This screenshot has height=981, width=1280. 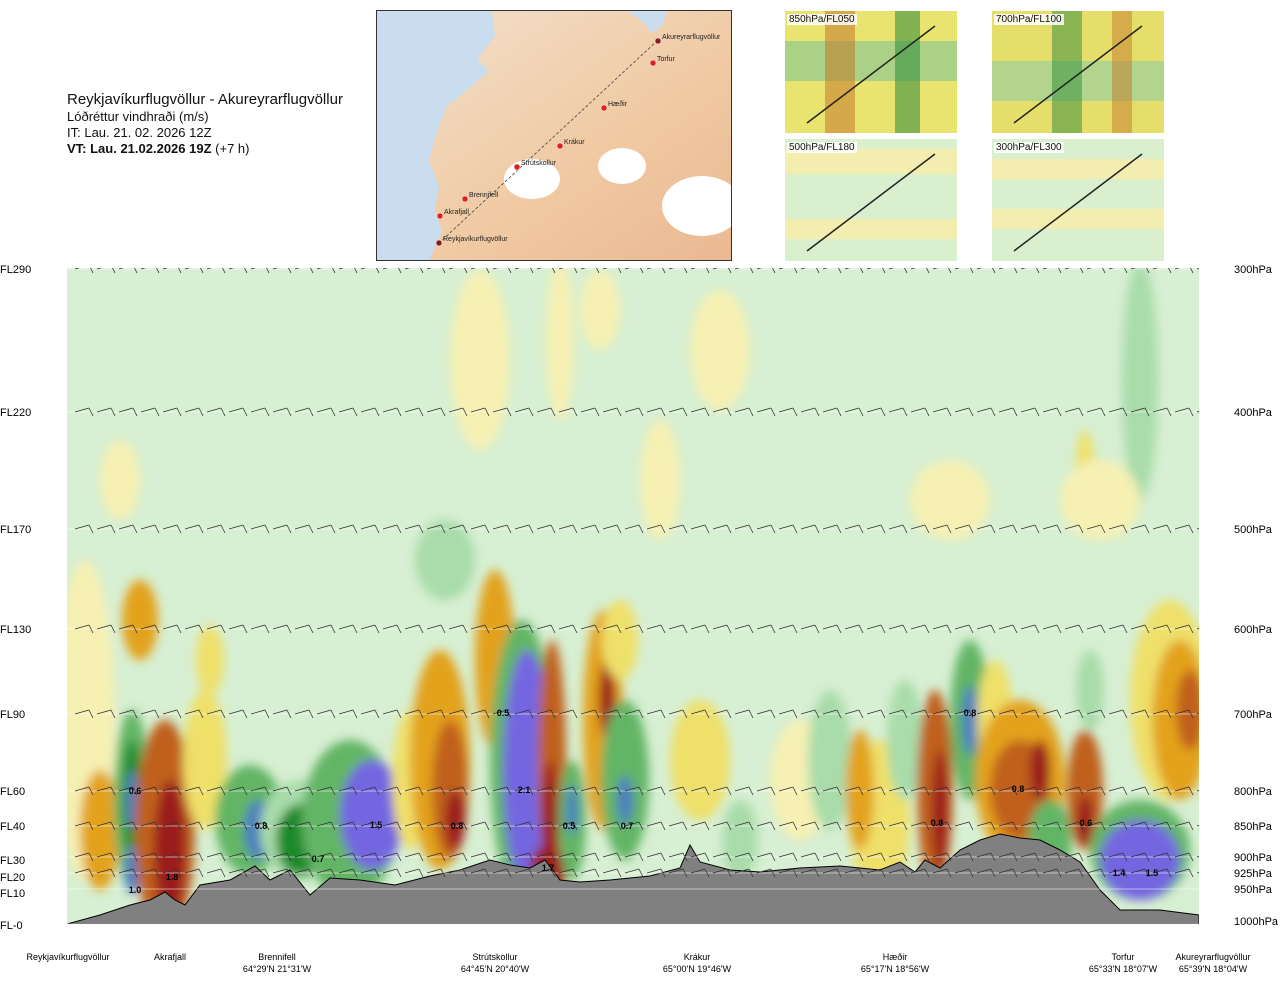 What do you see at coordinates (135, 890) in the screenshot?
I see `velocity-value-label: 1.0` at bounding box center [135, 890].